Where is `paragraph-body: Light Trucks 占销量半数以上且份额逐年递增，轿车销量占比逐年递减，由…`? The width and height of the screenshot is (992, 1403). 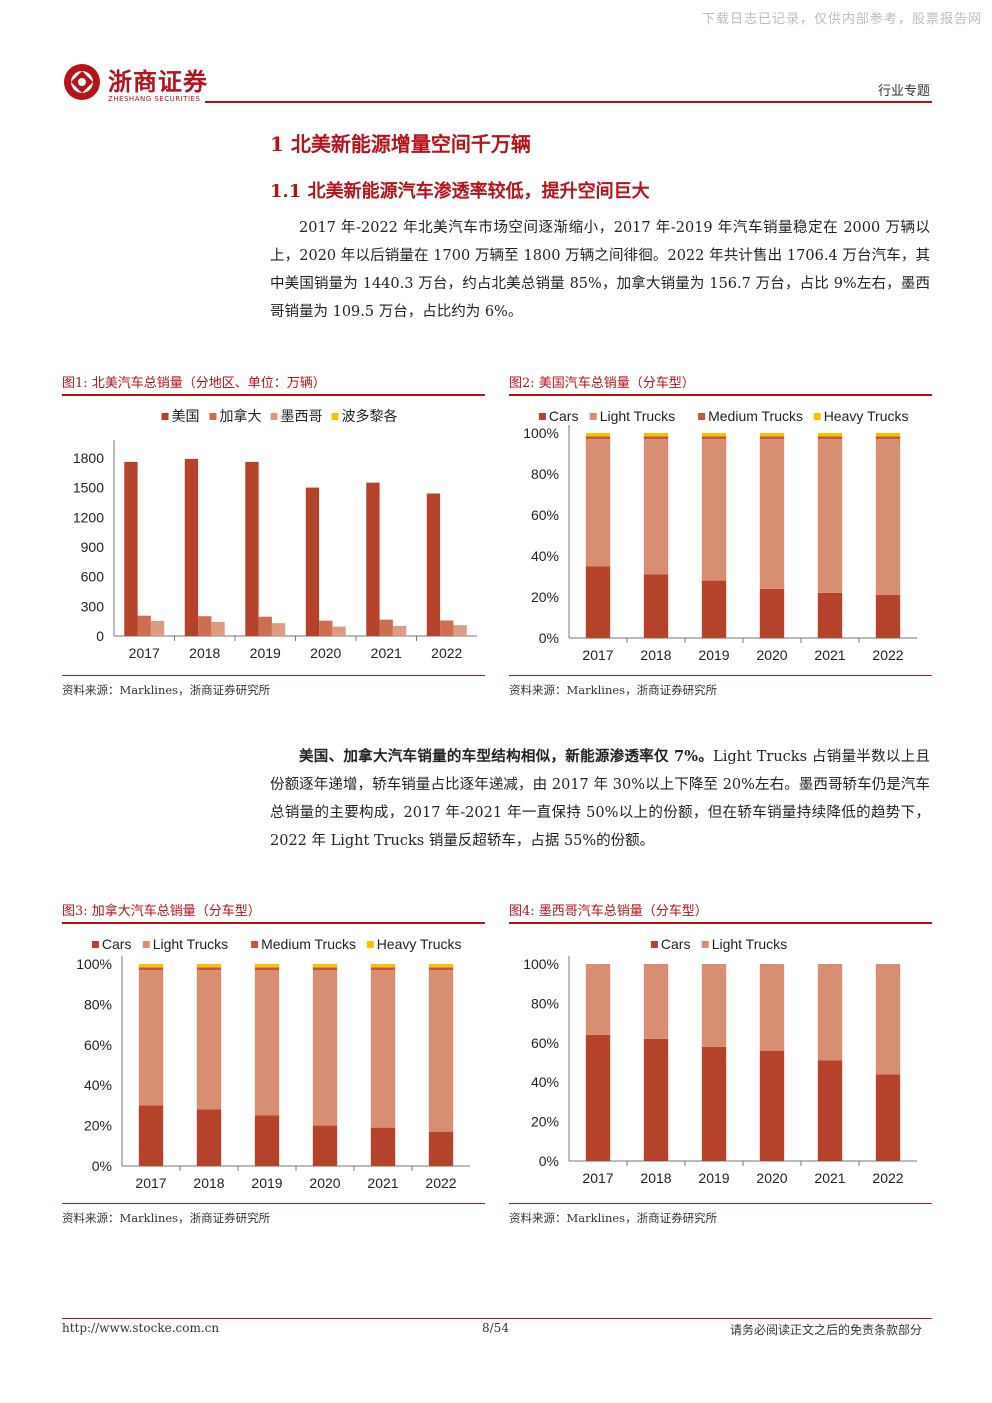
paragraph-body: Light Trucks 占销量半数以上且份额逐年递增，轿车销量占比逐年递减，由… is located at coordinates (600, 799).